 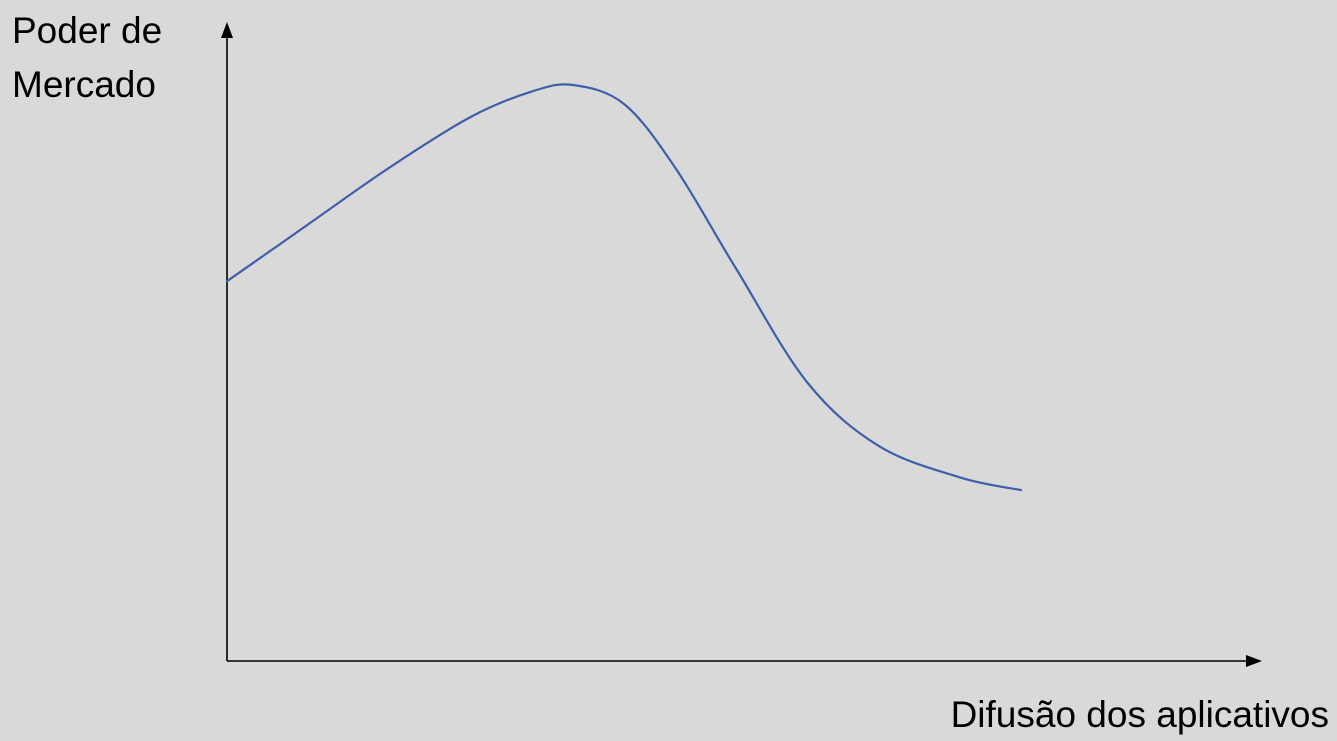 What do you see at coordinates (87, 30) in the screenshot?
I see `y-axis-label-line-1: Poder de` at bounding box center [87, 30].